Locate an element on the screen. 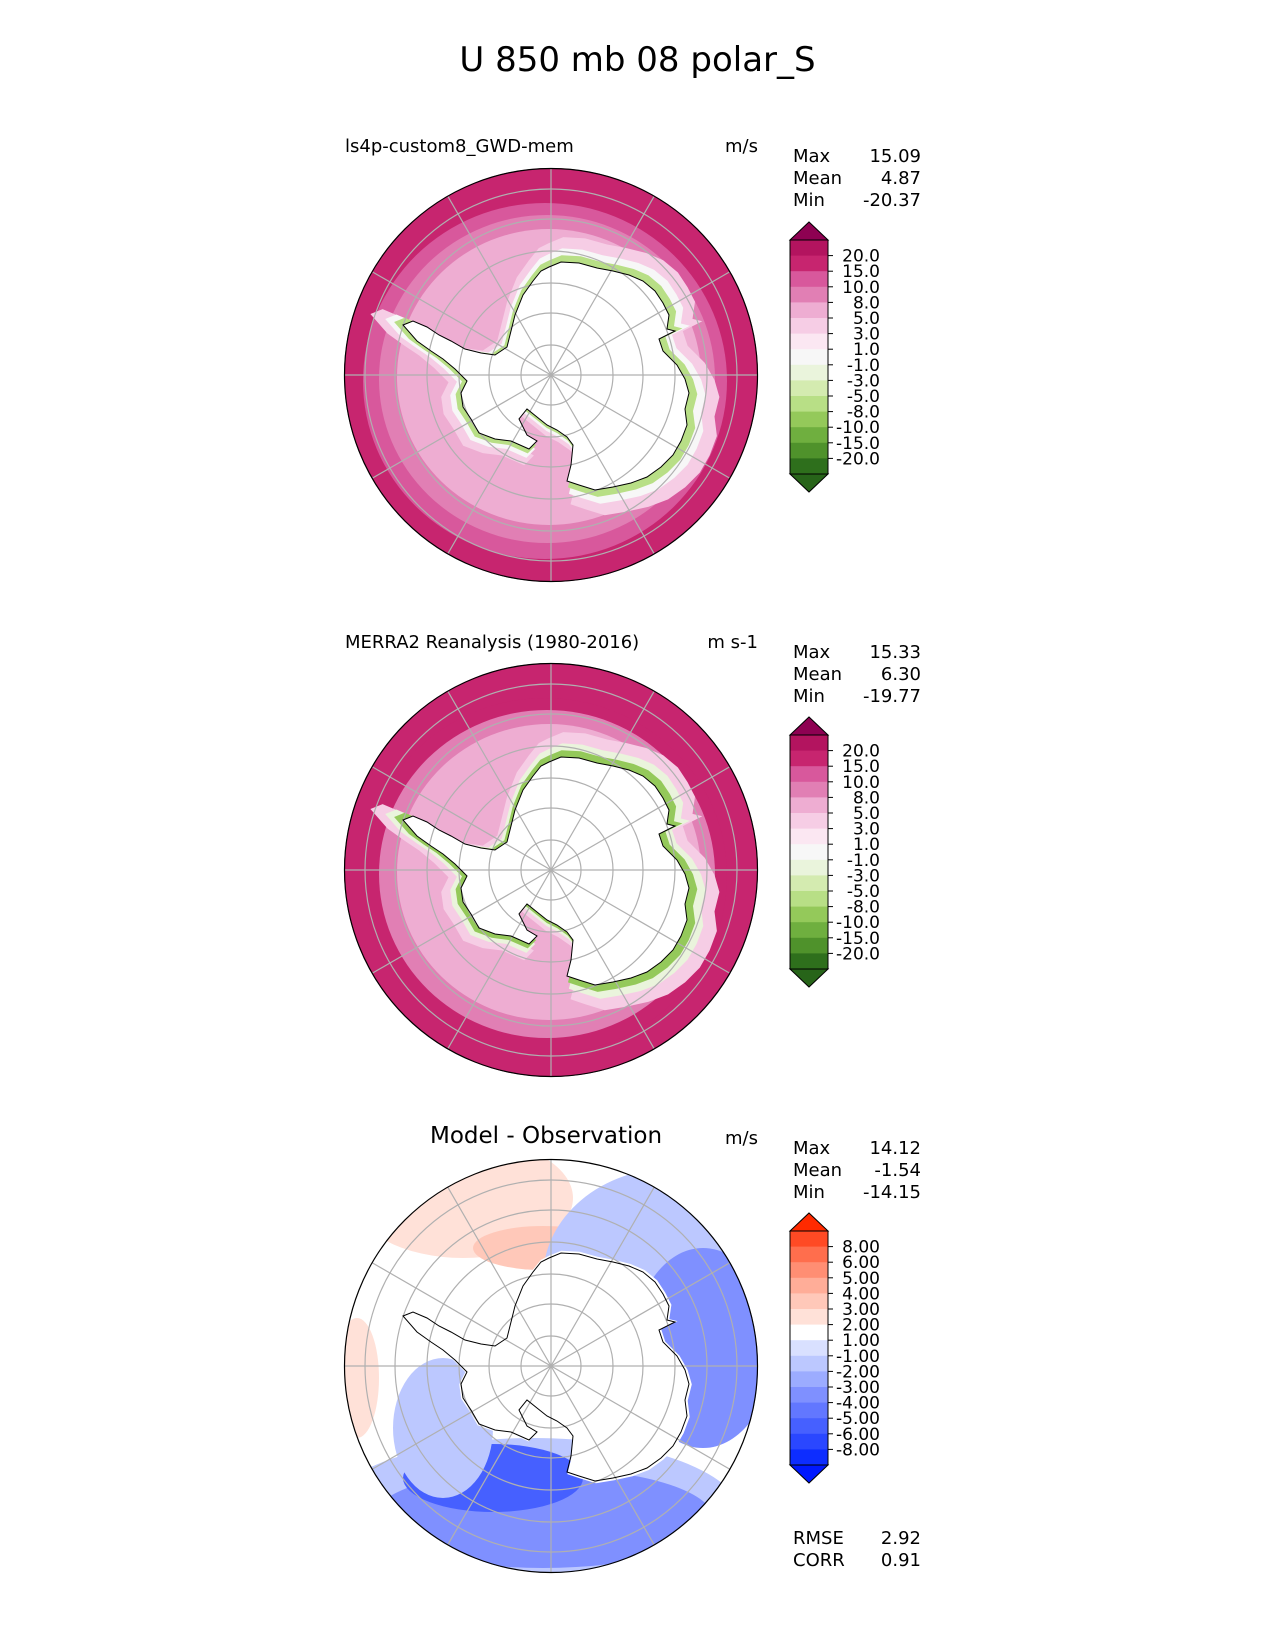 Image resolution: width=1275 pixels, height=1650 pixels. colorbar-tick-label: -1.0 is located at coordinates (863, 366).